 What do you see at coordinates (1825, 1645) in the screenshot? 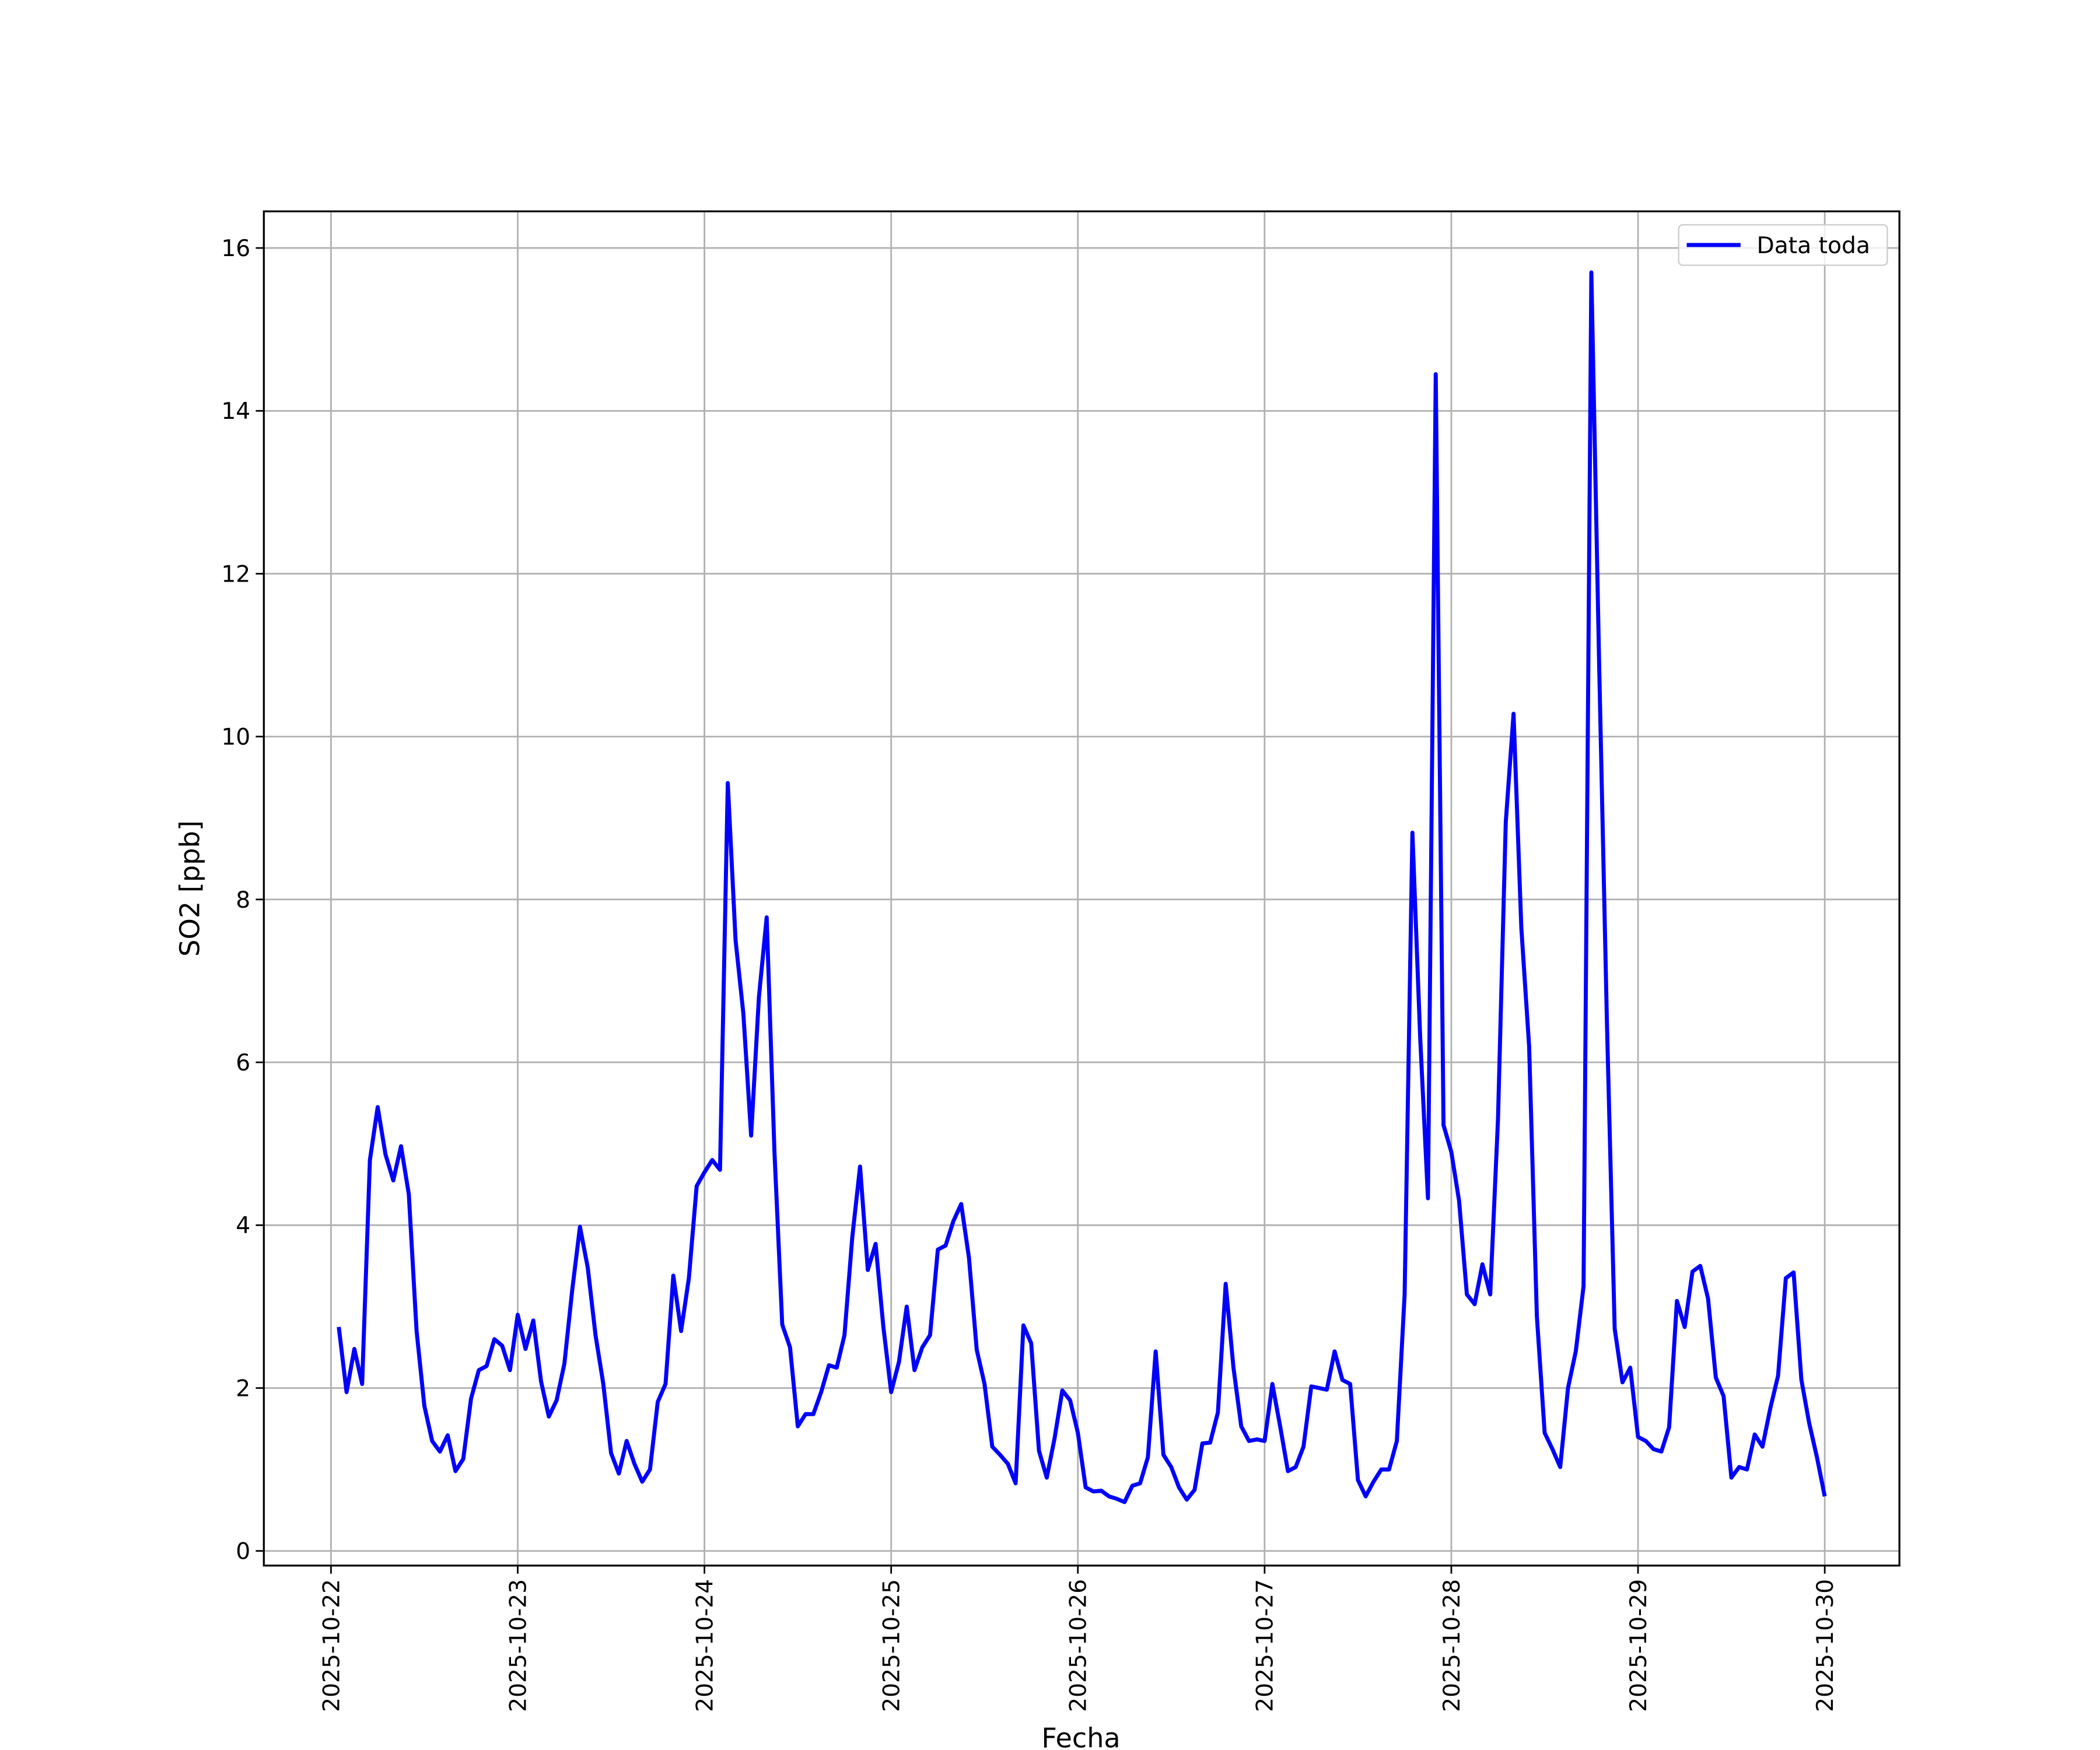
I see `x-tick-label: 2025-10-30` at bounding box center [1825, 1645].